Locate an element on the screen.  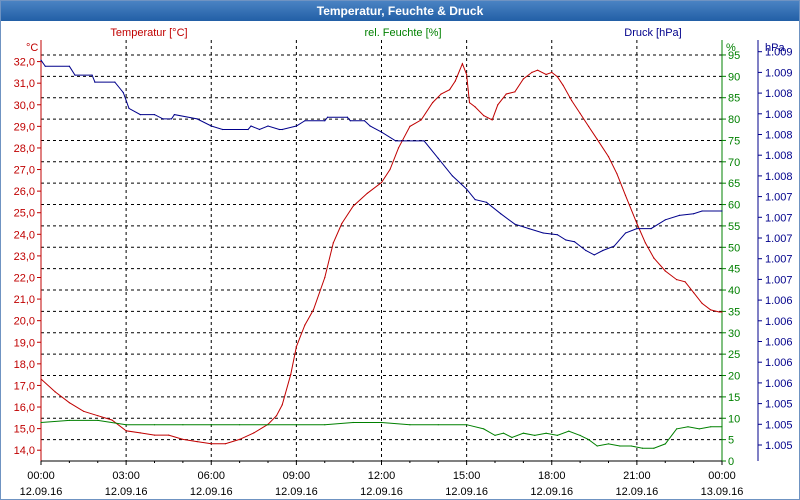
temperature-tick-label: 31,0 is located at coordinates (24, 84).